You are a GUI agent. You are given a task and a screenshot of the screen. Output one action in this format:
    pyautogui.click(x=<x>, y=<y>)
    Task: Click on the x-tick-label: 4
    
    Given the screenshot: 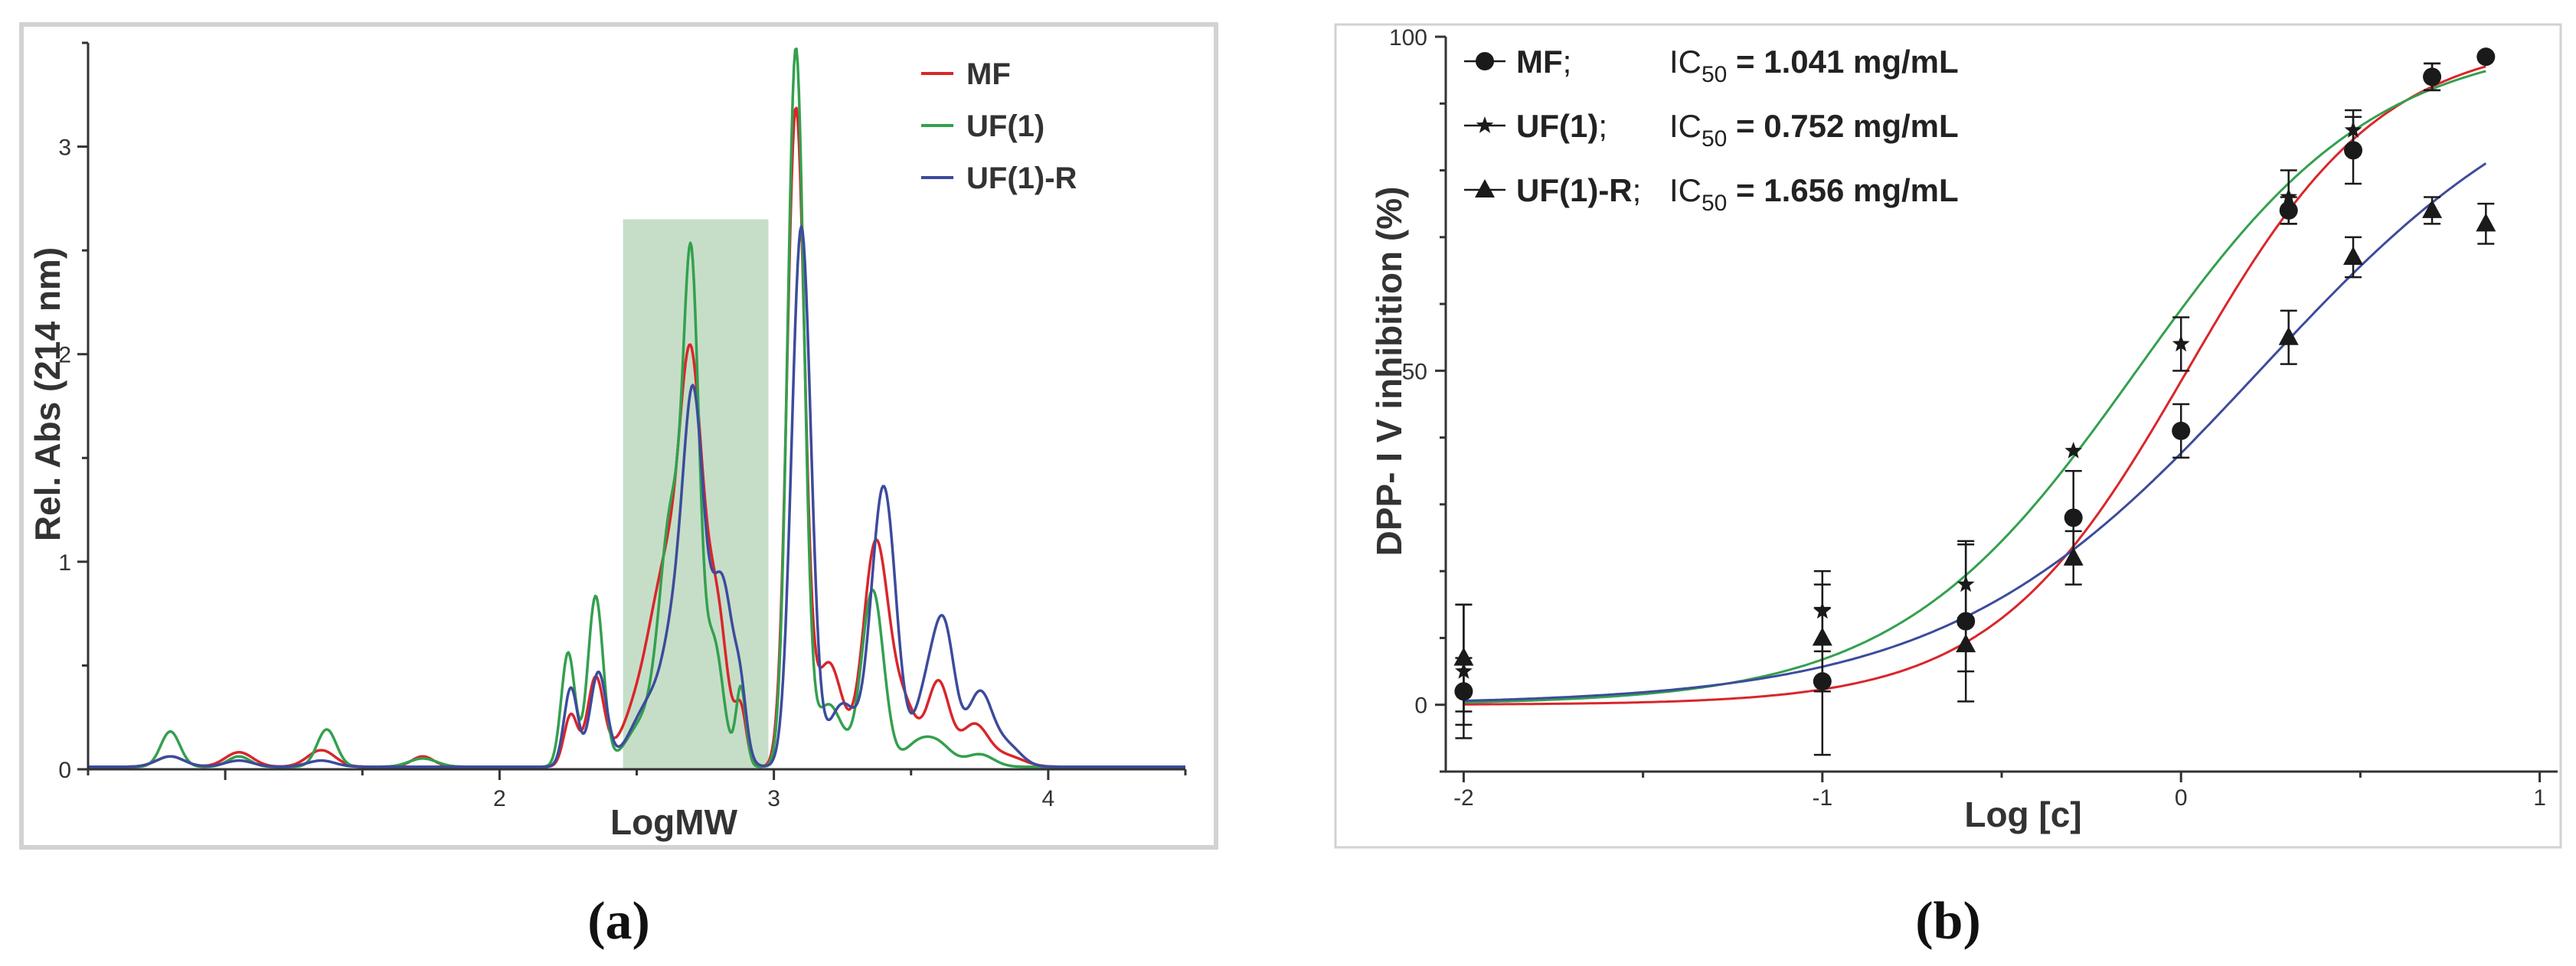 What is the action you would take?
    pyautogui.click(x=1048, y=798)
    